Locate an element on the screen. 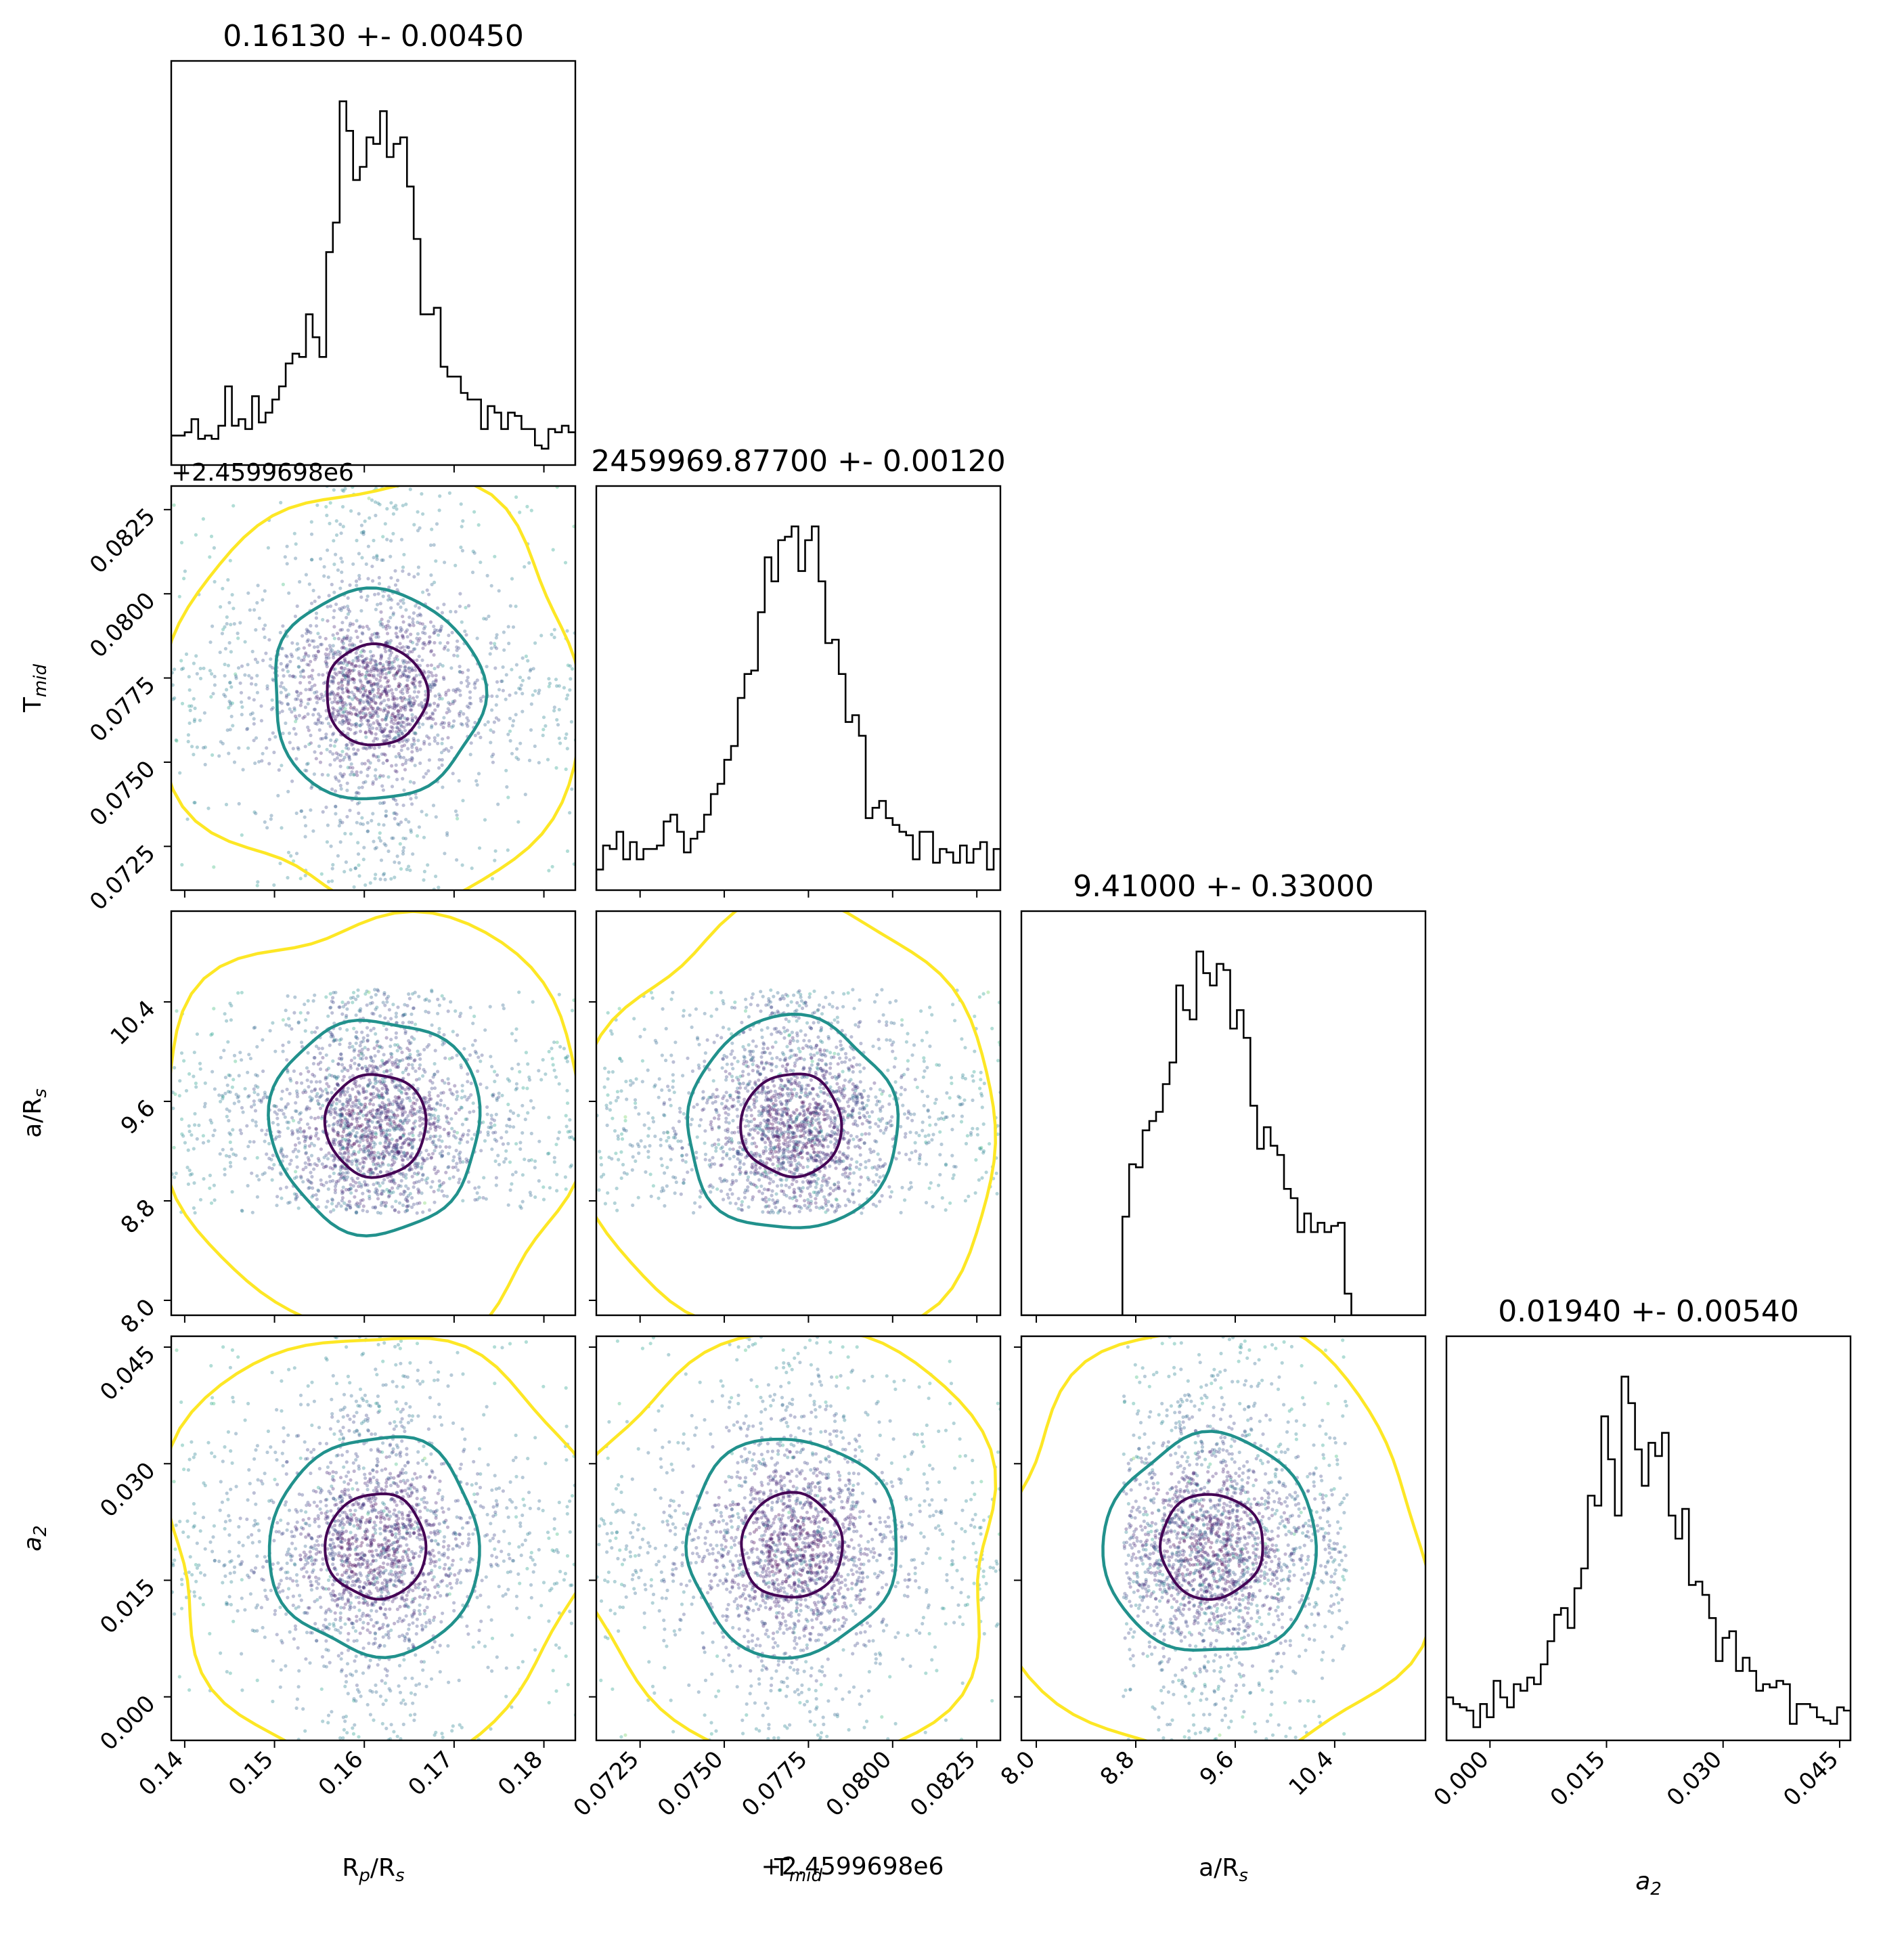 This screenshot has height=1936, width=1904. panel-rp-tmid: 0.0725 0.0750 0.0775 0.0800 0.0825 is located at coordinates (331, 701).